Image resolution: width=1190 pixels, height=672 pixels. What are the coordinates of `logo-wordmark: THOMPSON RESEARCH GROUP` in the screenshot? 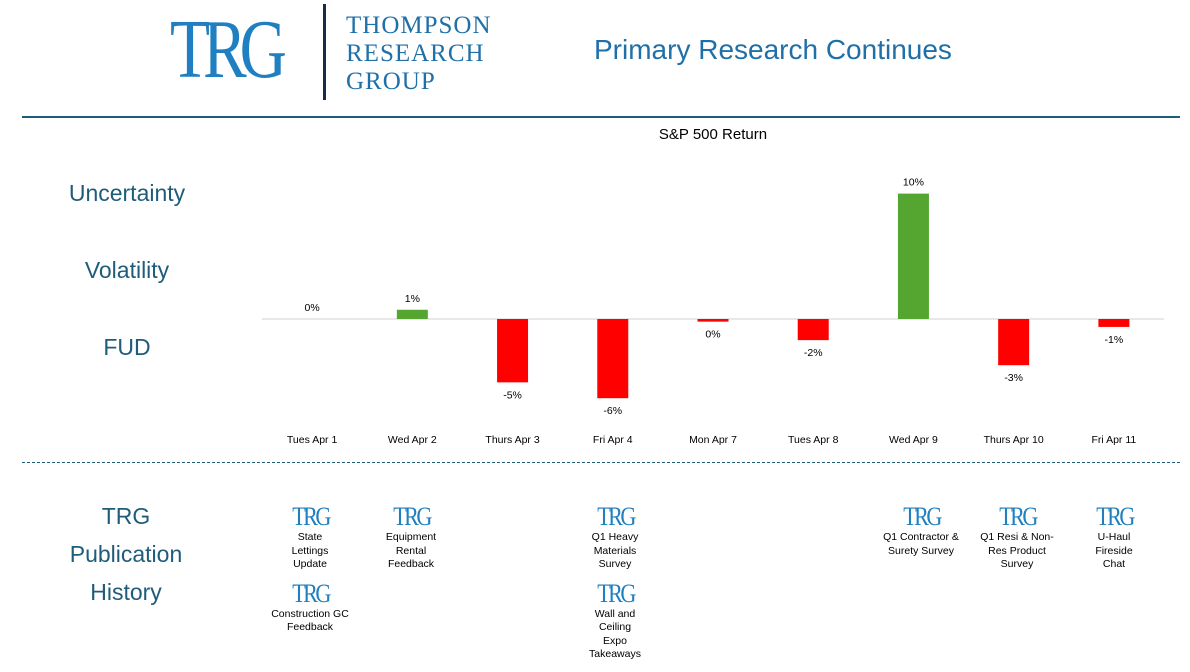 It's located at (419, 54).